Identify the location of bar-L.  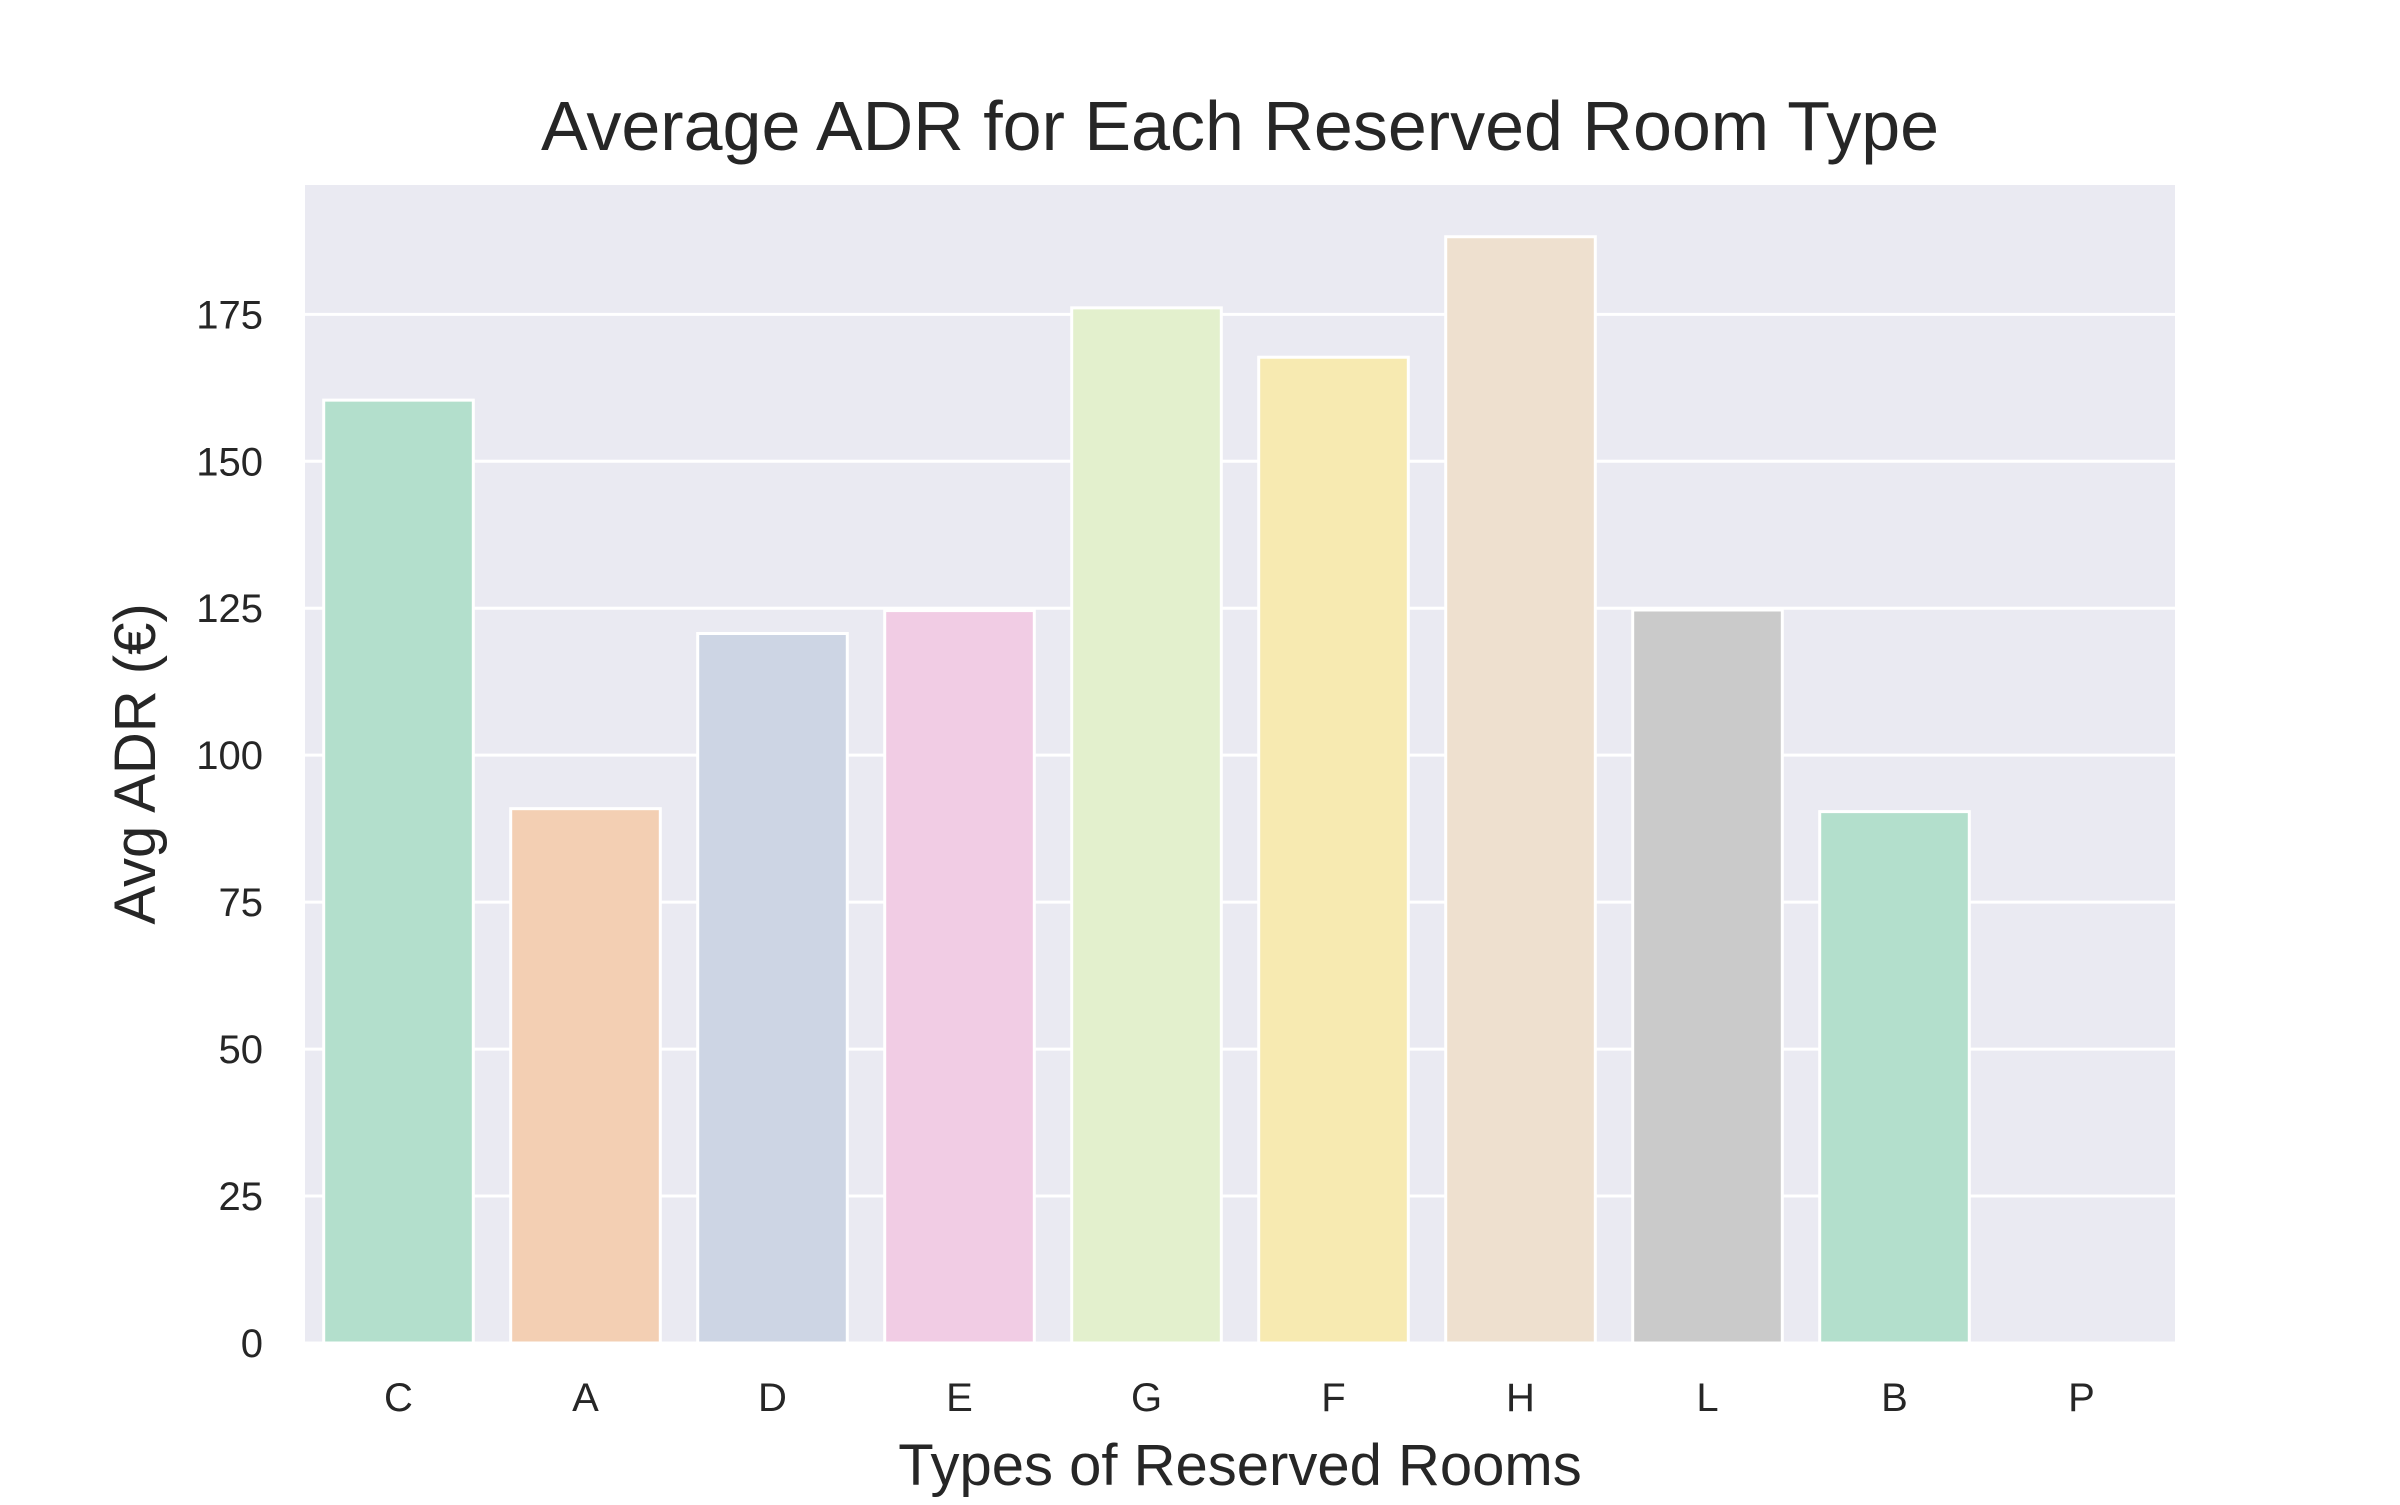
(1707, 976).